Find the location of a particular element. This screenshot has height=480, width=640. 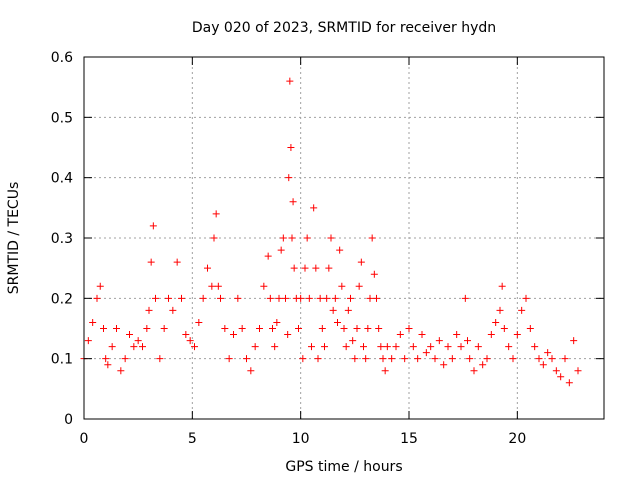

y-tick-label: 0.5 is located at coordinates (62, 118).